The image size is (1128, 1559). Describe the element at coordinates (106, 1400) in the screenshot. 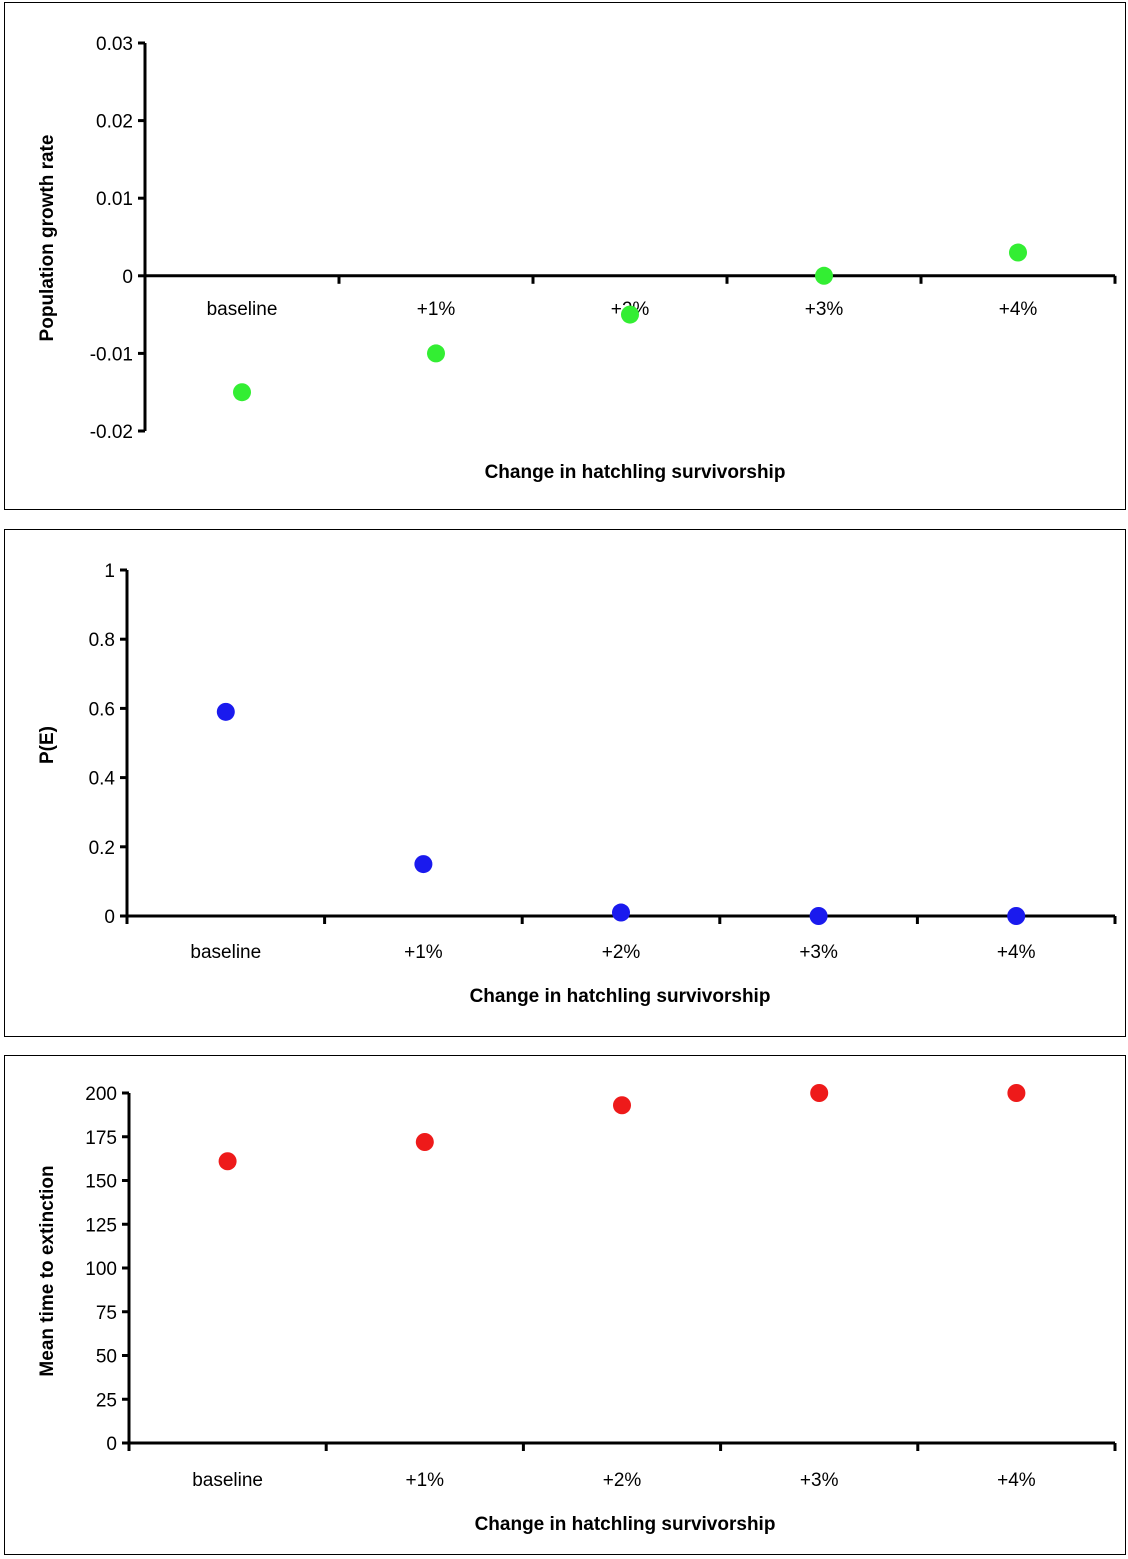

I see `y-tick-label: 25` at that location.